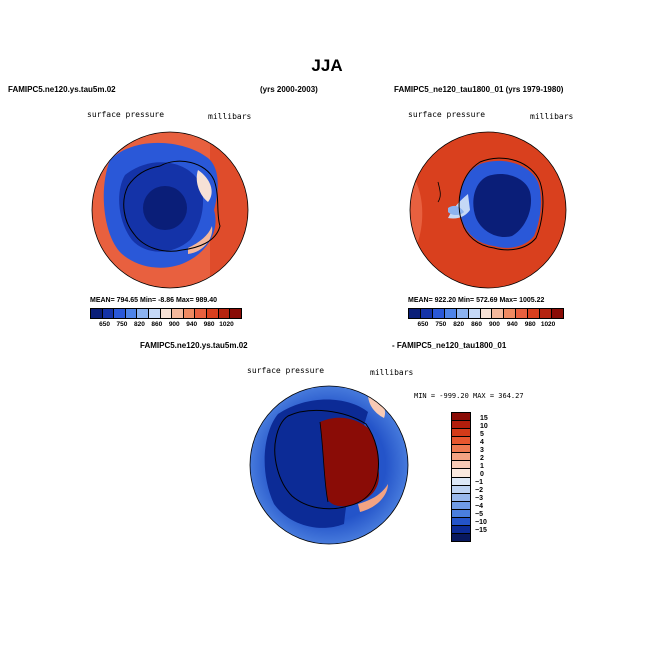  What do you see at coordinates (476, 300) in the screenshot?
I see `panel2-stats: MEAN= 922.20 Min= 572.69 Max= 1005.22` at bounding box center [476, 300].